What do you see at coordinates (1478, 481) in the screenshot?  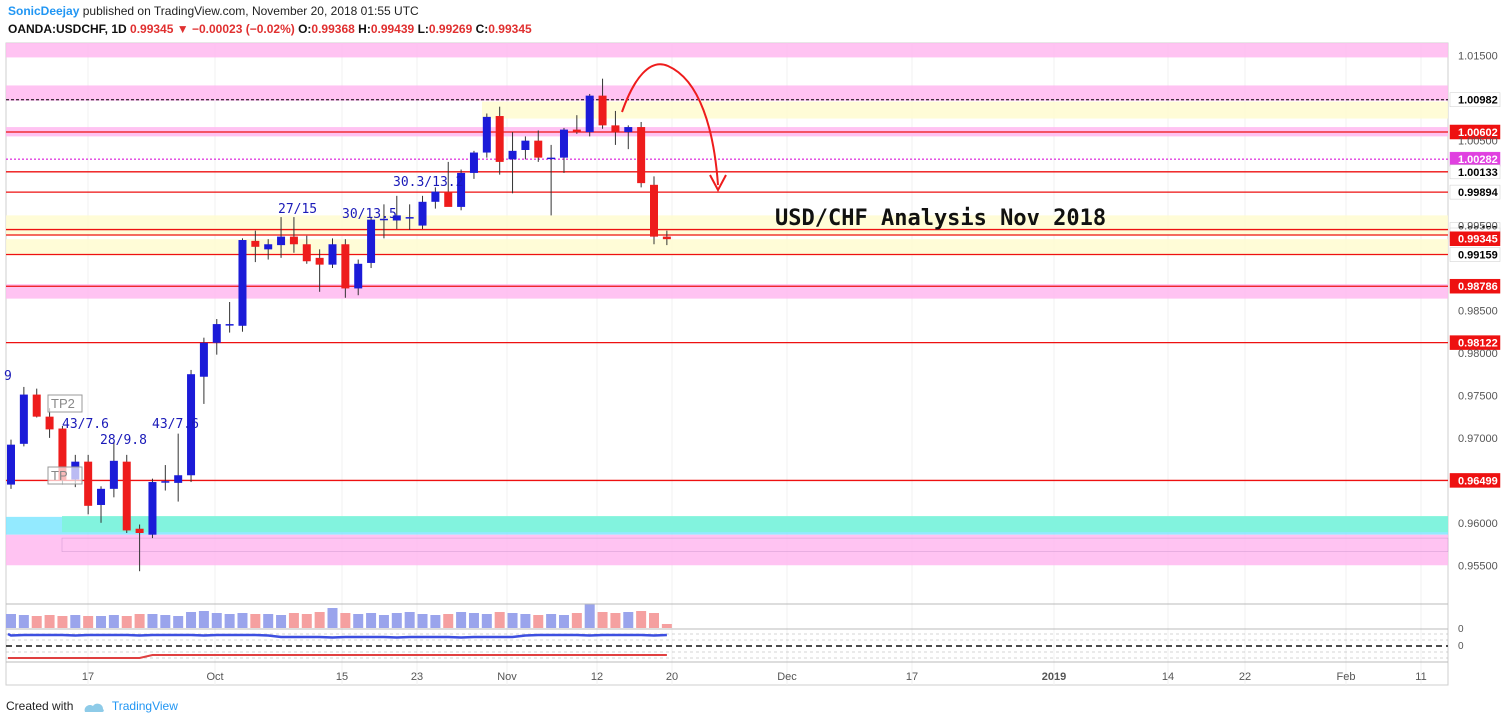 I see `price-label: 0.96499` at bounding box center [1478, 481].